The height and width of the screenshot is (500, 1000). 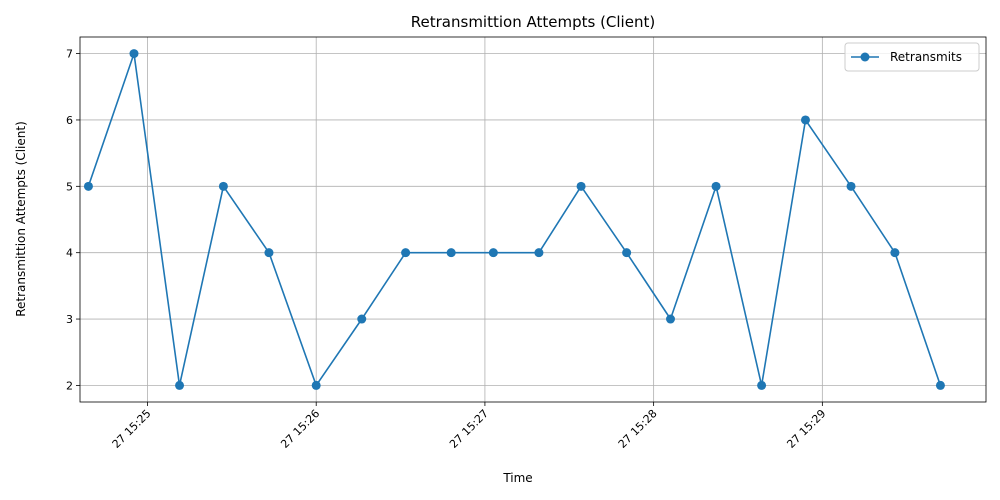 I want to click on x-tick-label: 27 15:26, so click(x=300, y=429).